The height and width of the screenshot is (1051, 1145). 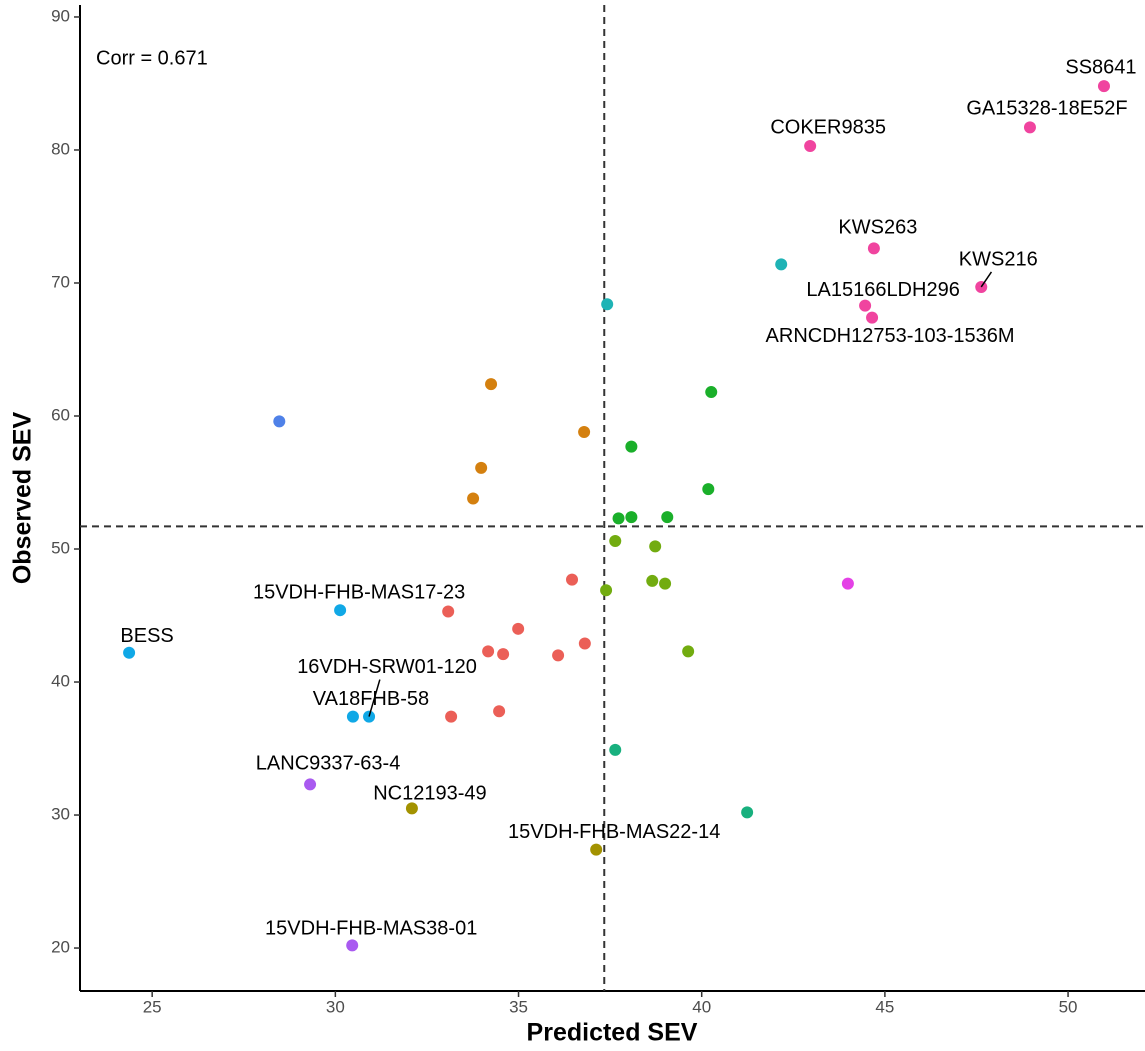 What do you see at coordinates (612, 1033) in the screenshot?
I see `x-axis-label: Predicted SEV` at bounding box center [612, 1033].